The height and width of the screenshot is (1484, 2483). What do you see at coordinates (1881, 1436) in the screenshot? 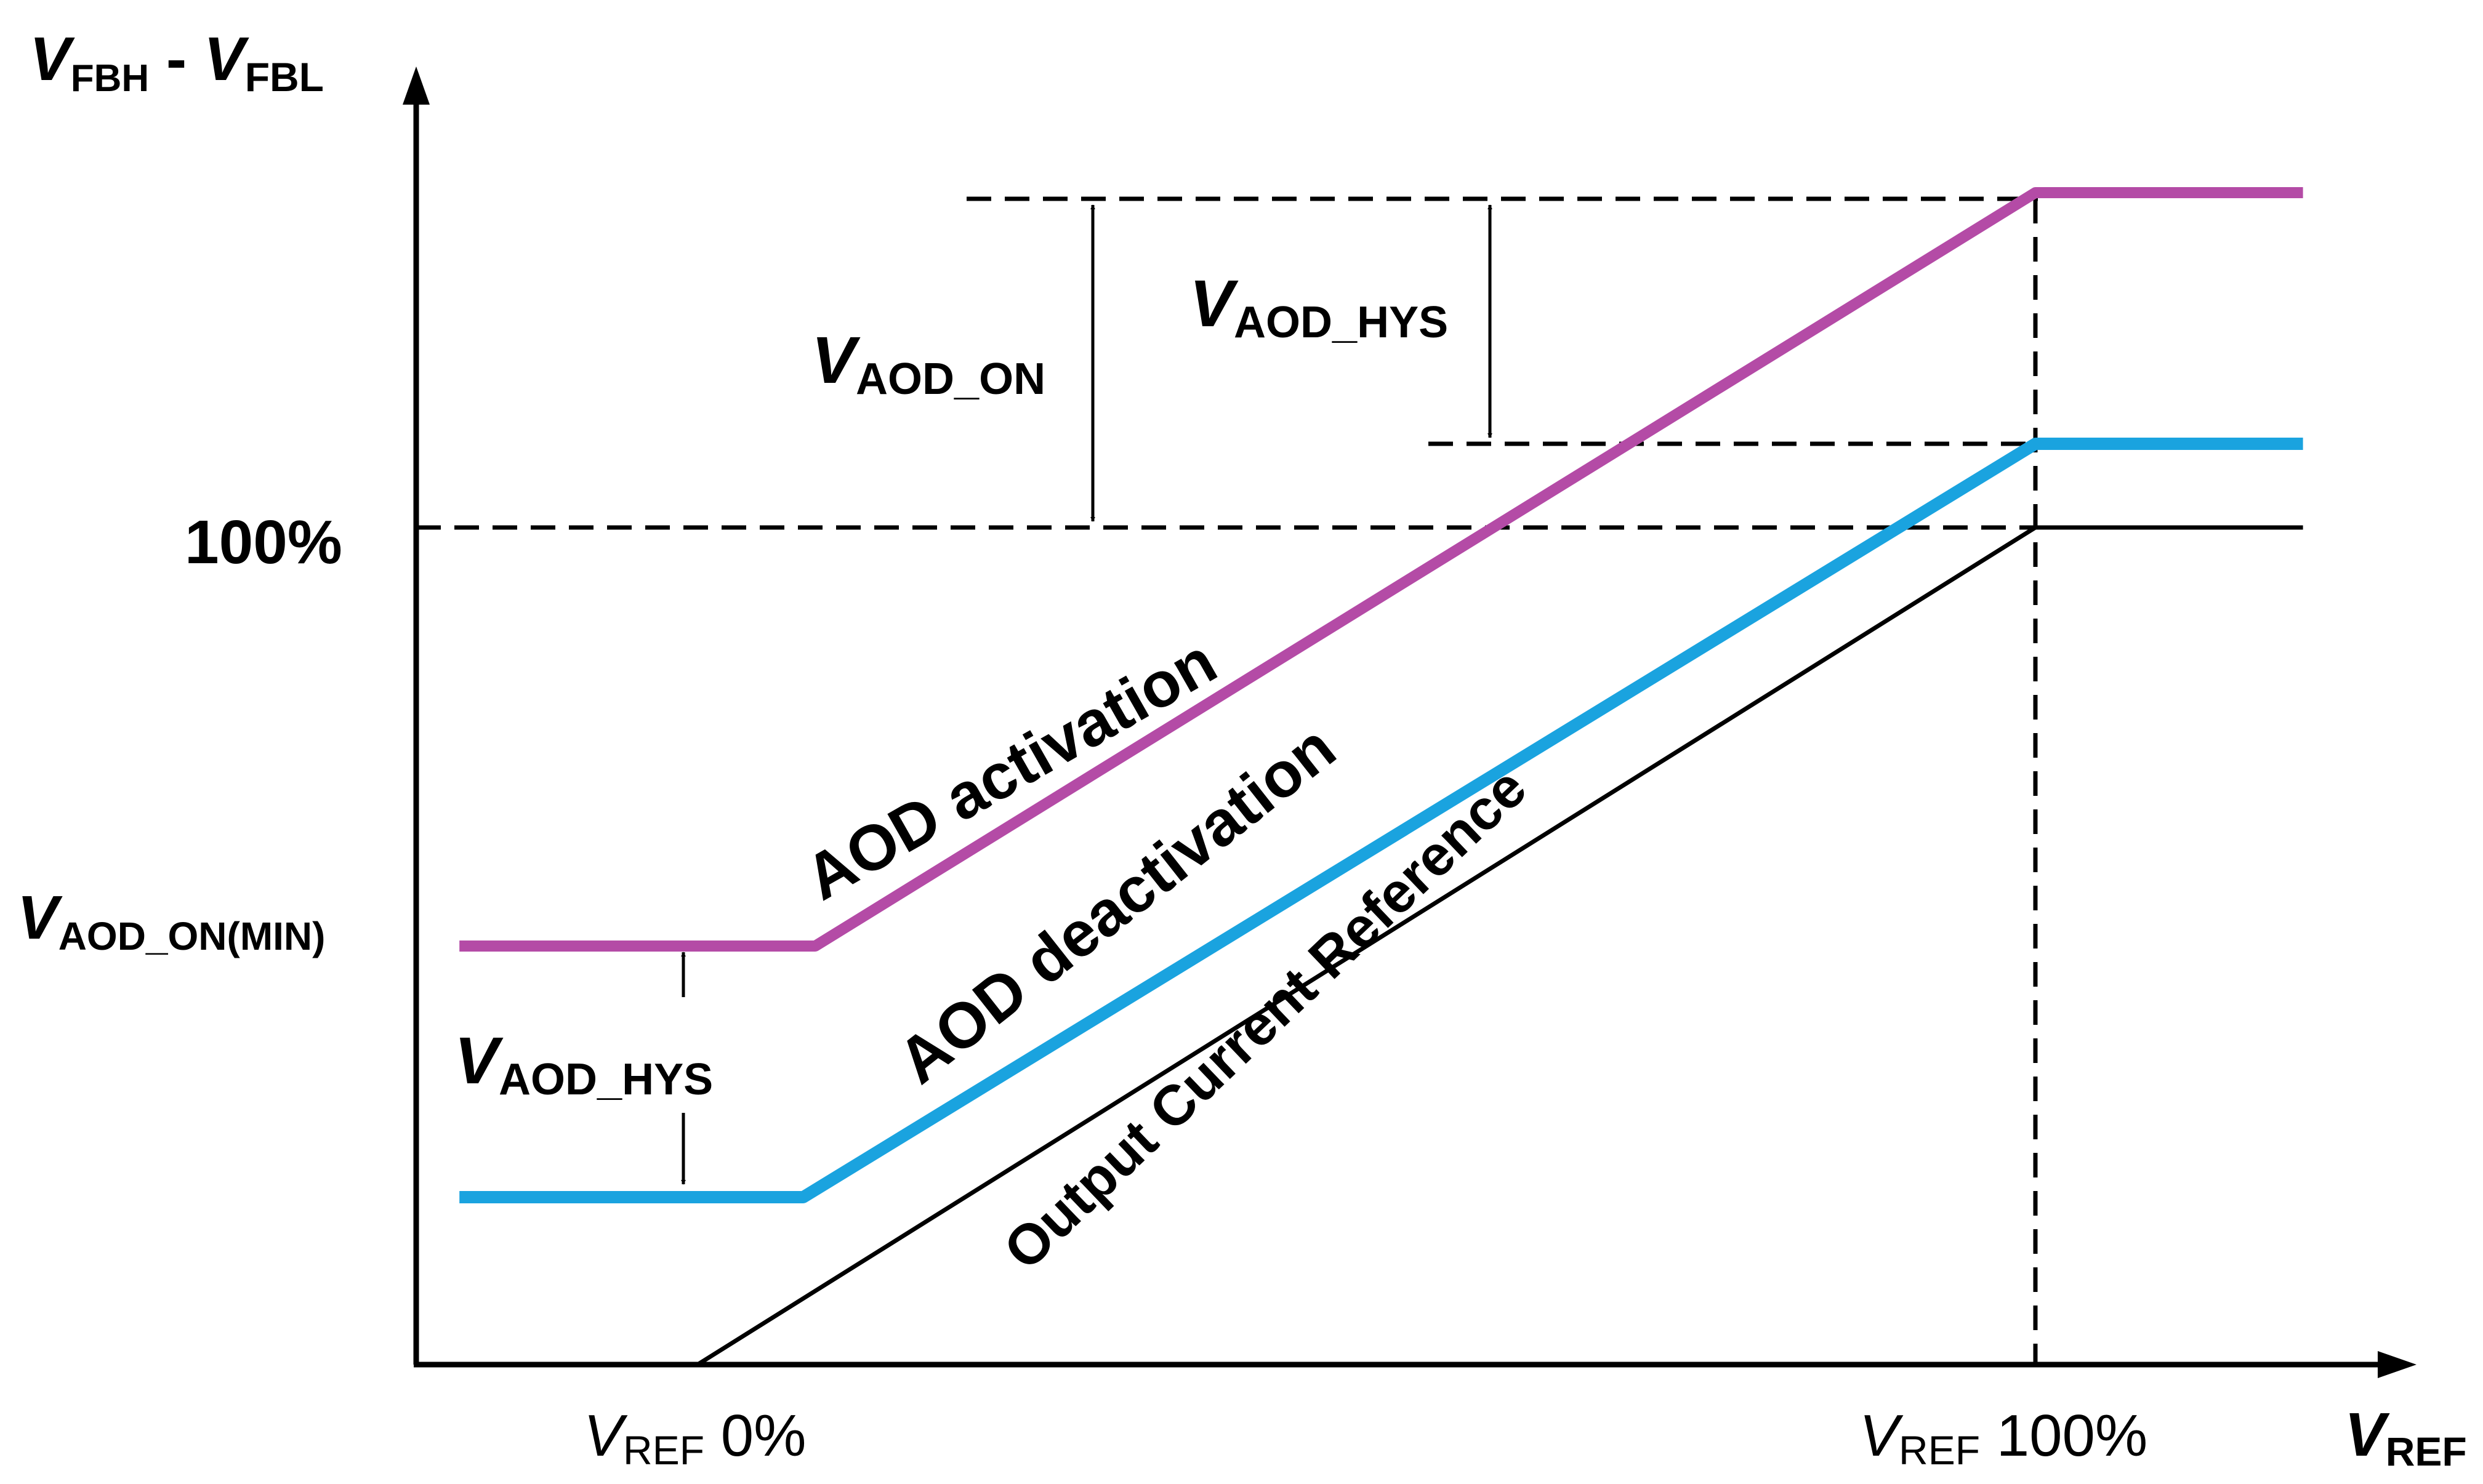
I see `x-tick-100-v: V` at bounding box center [1881, 1436].